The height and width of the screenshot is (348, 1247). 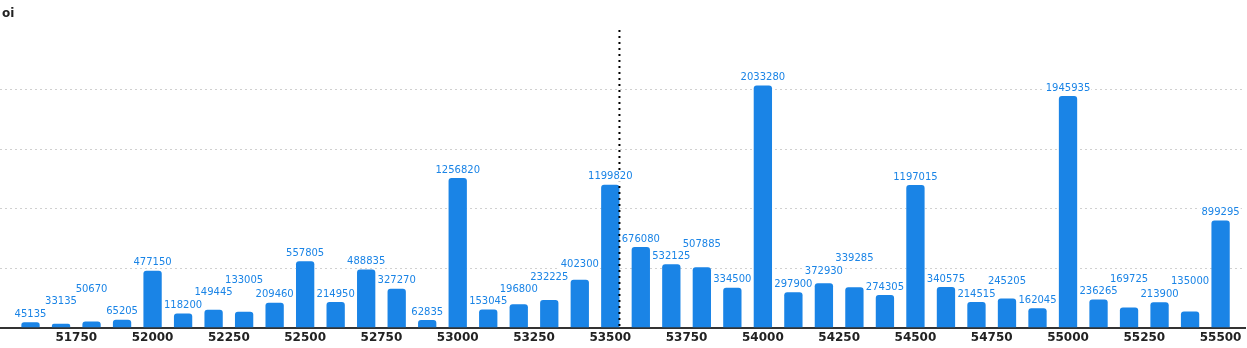 I want to click on data-label: 209460, so click(x=274, y=294).